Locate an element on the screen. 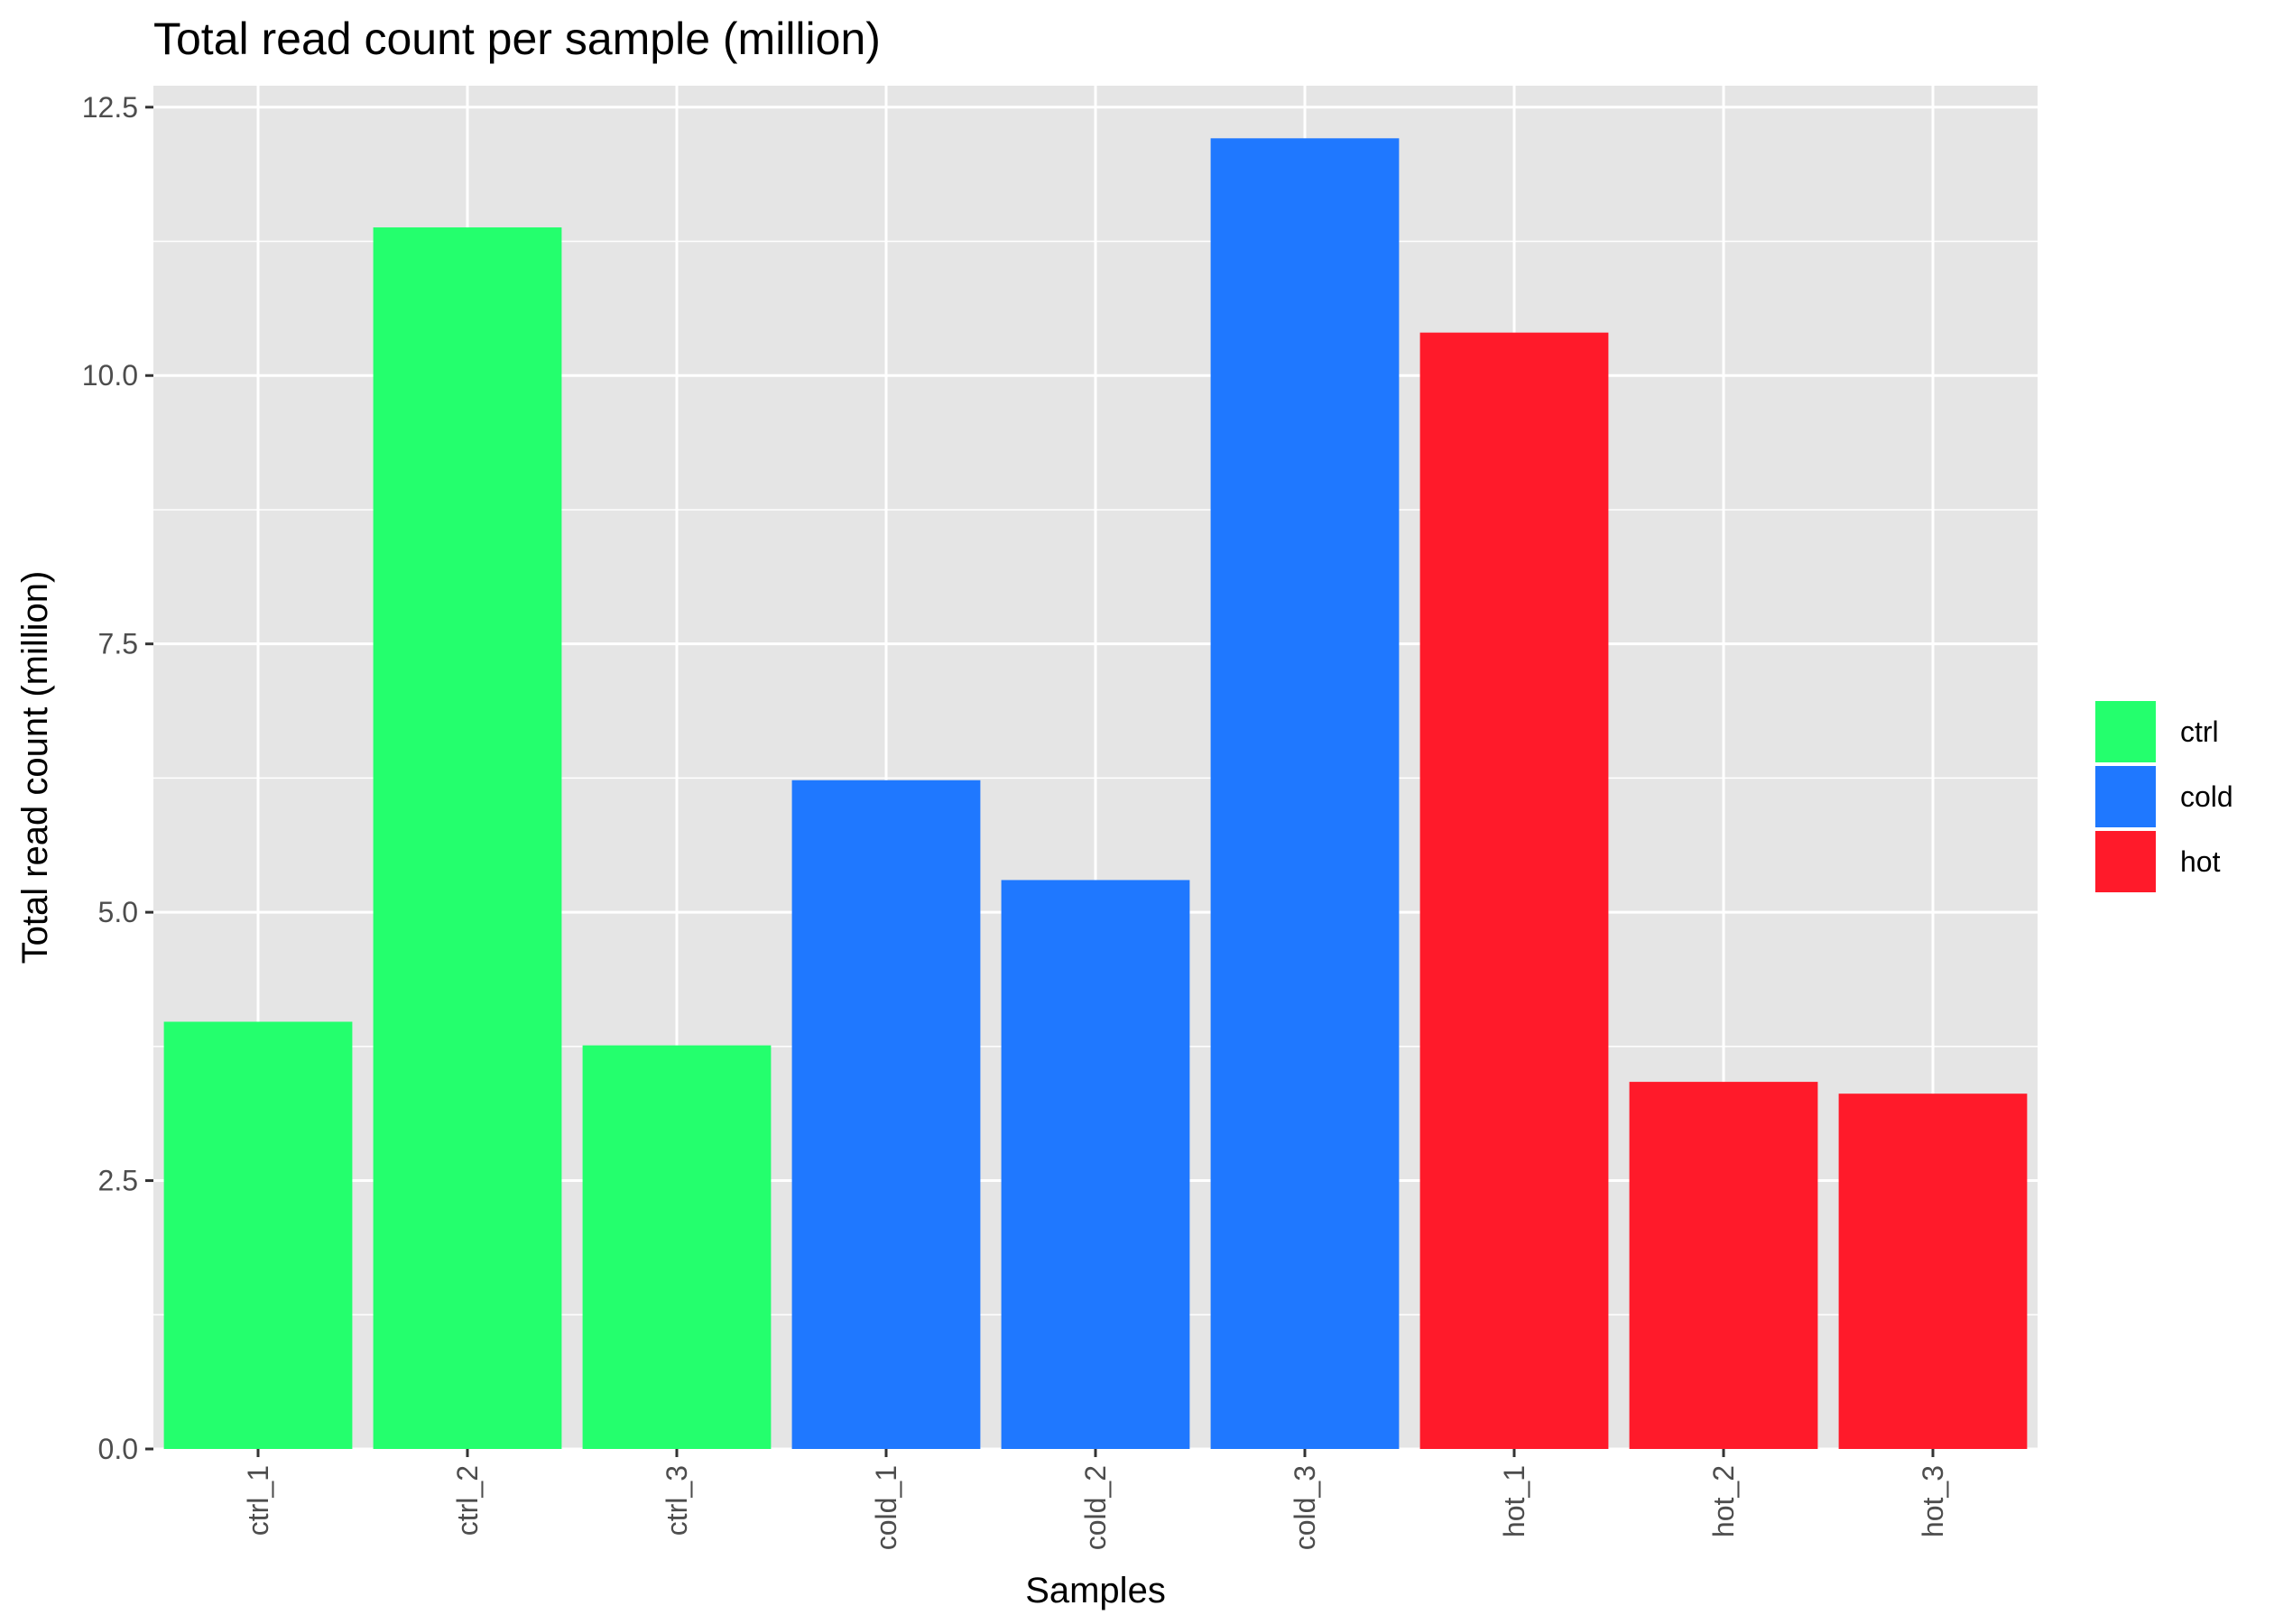  x-tick-label: ctrl_1 is located at coordinates (258, 1501).